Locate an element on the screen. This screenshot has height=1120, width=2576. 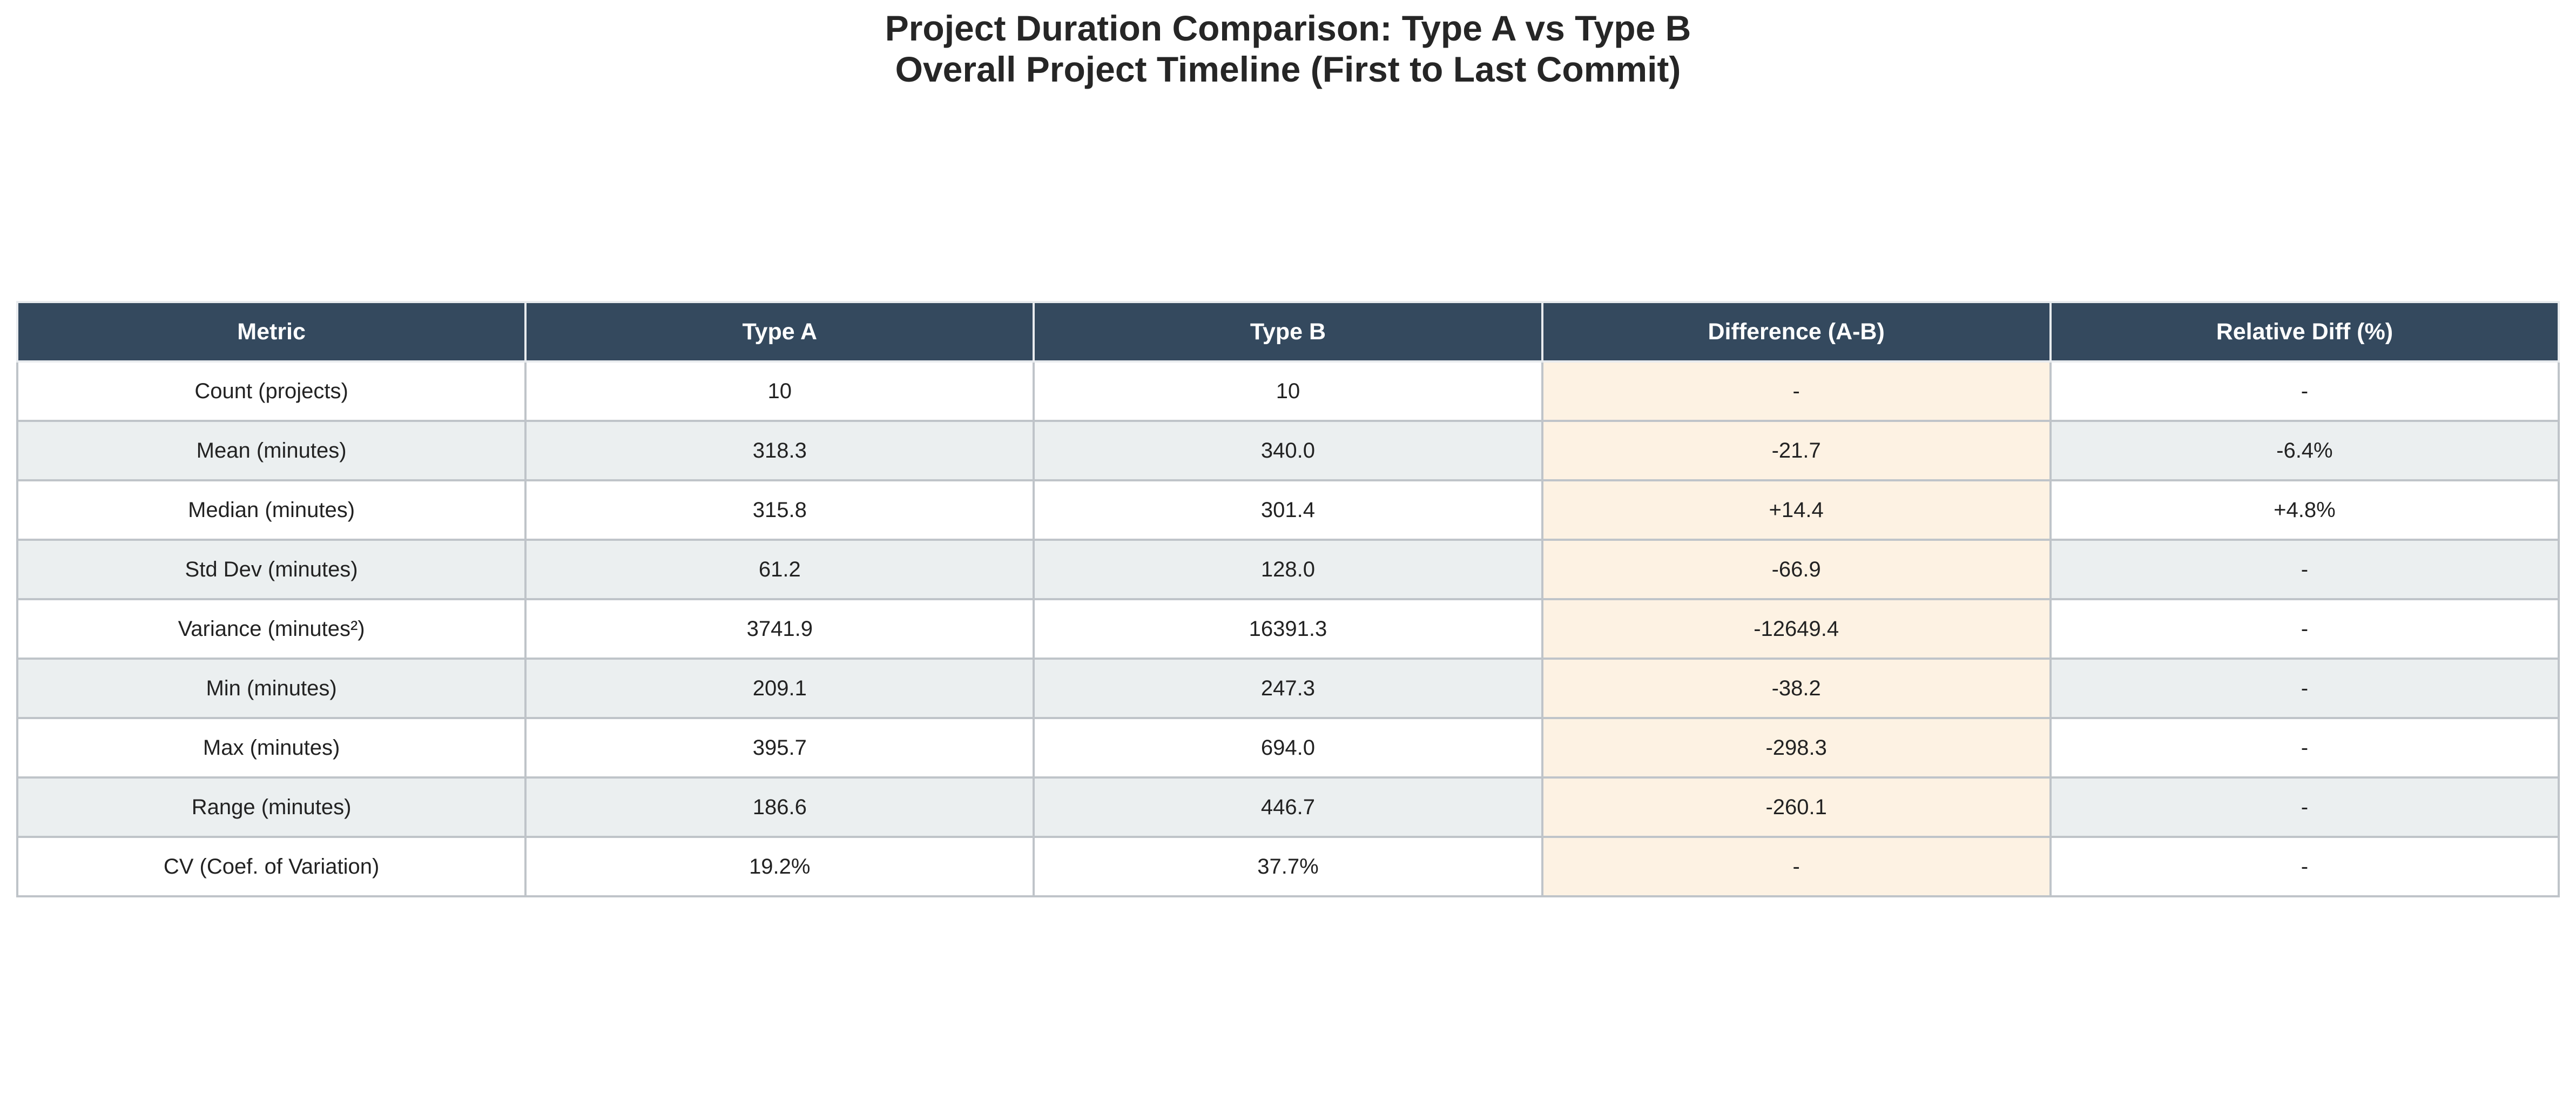
difference-cell: +14.4 is located at coordinates (1796, 510).